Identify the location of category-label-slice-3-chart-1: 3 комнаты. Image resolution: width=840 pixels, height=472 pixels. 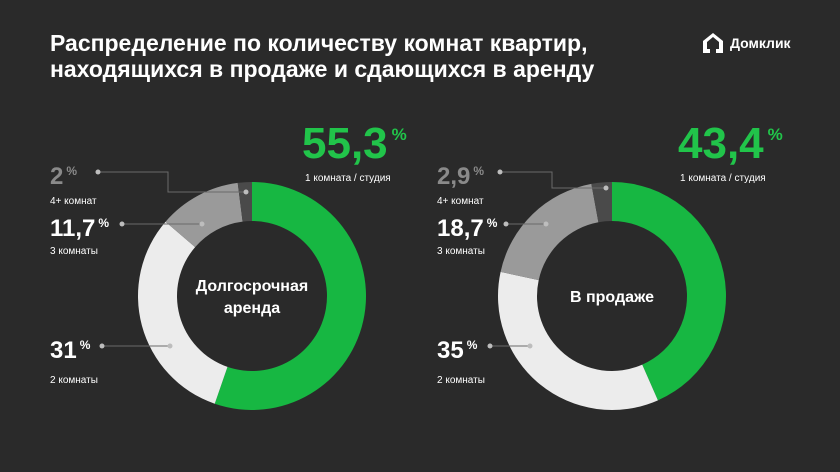
(74, 251).